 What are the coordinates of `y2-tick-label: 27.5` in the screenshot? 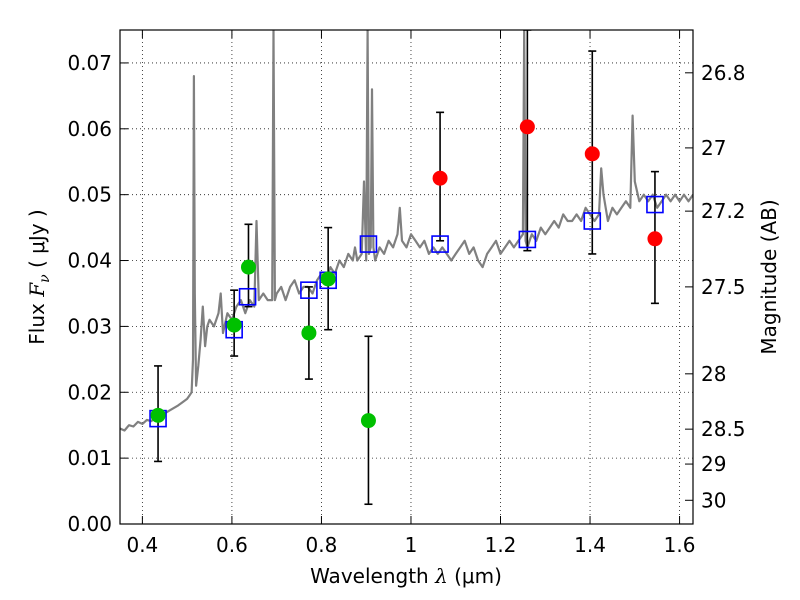 It's located at (723, 287).